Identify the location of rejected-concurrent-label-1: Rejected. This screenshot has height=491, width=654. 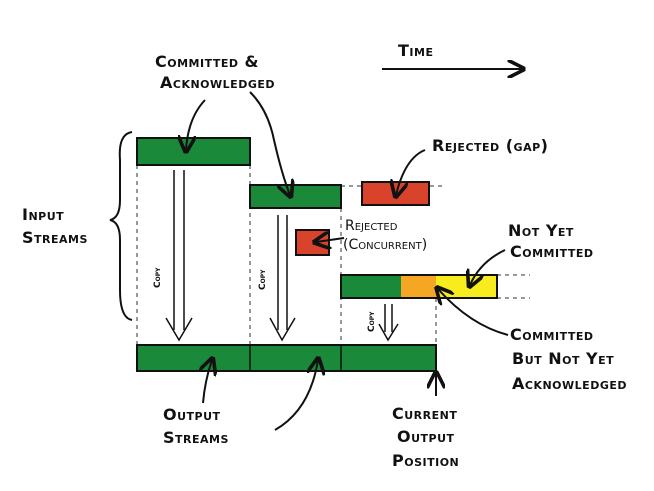
(371, 226).